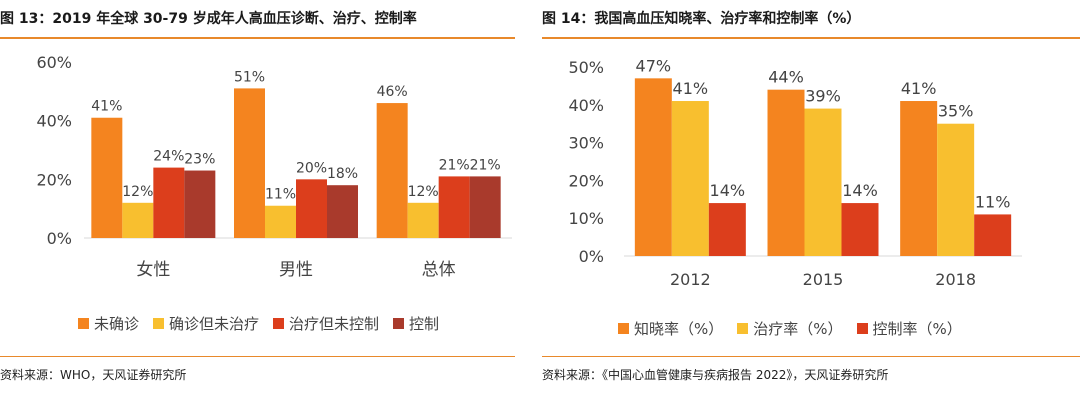 The image size is (1080, 401). I want to click on chart-title: 图 14：我国高血压知晓率、治疗率和控制率（%）, so click(701, 19).